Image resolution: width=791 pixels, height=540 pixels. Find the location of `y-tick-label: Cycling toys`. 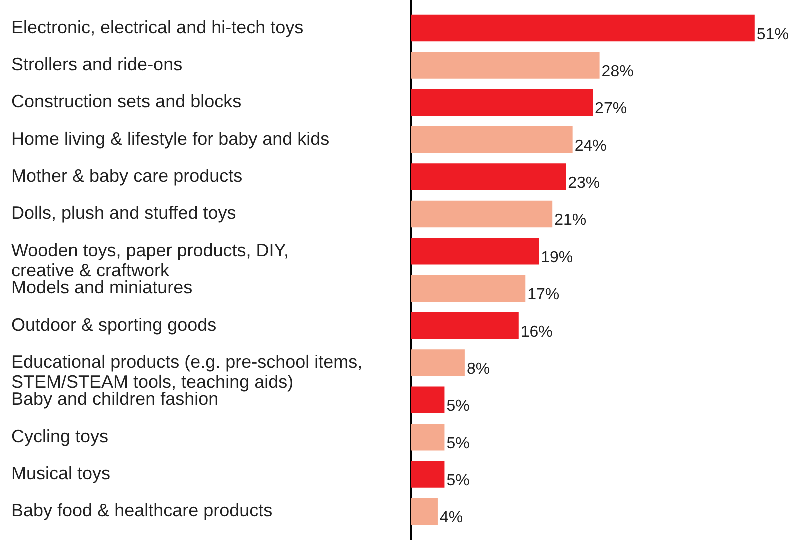

y-tick-label: Cycling toys is located at coordinates (60, 436).